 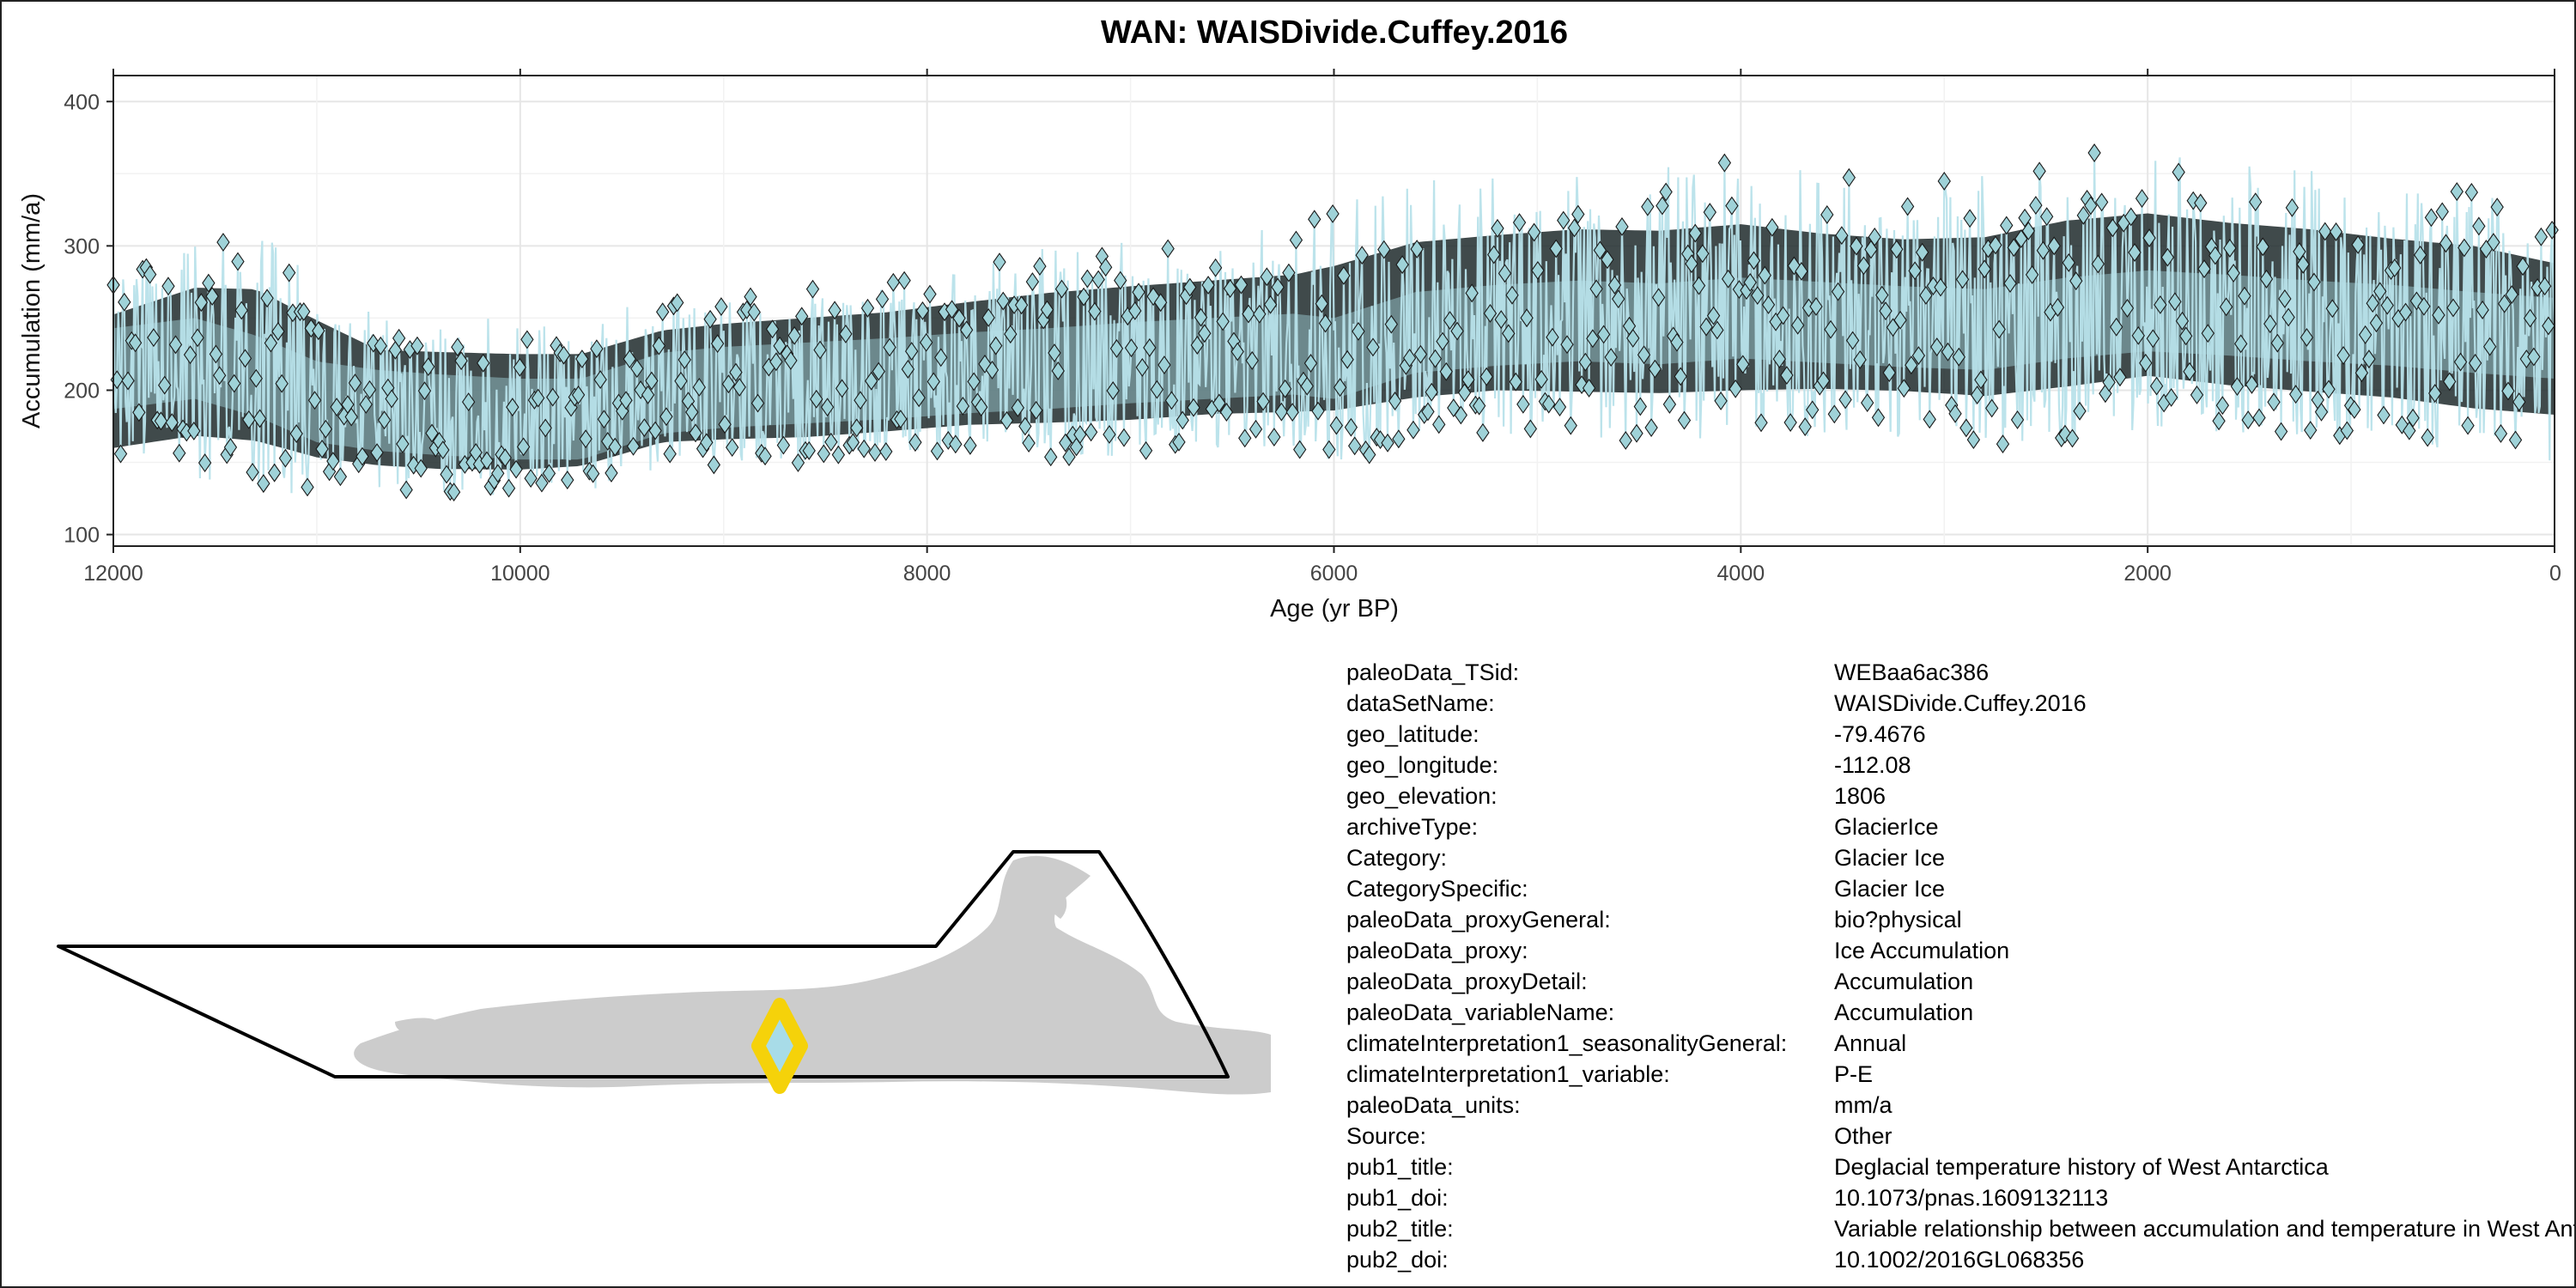 What do you see at coordinates (1508, 1074) in the screenshot?
I see `metadata-key: climateInterpretation1_variable:` at bounding box center [1508, 1074].